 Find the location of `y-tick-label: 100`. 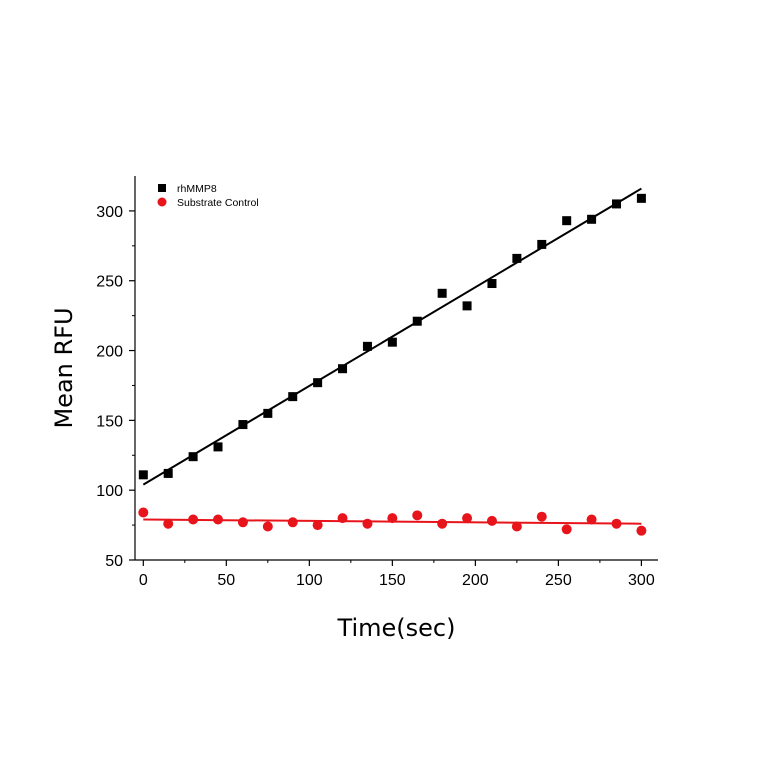

y-tick-label: 100 is located at coordinates (109, 491).